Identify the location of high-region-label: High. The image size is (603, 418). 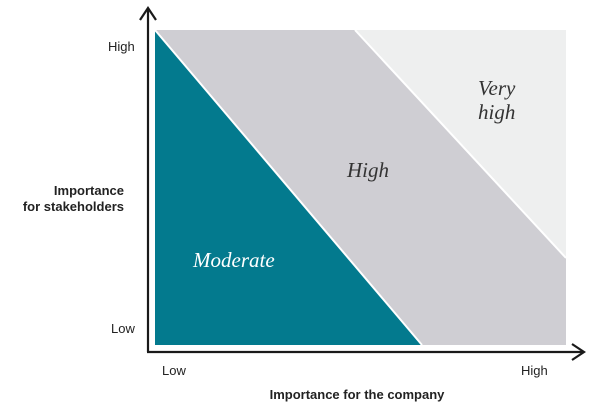
(367, 170).